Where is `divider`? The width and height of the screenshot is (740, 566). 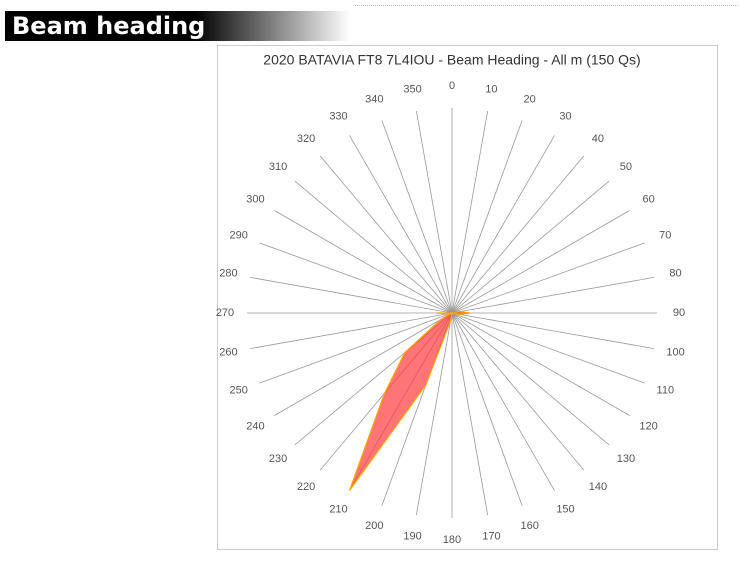 divider is located at coordinates (546, 5).